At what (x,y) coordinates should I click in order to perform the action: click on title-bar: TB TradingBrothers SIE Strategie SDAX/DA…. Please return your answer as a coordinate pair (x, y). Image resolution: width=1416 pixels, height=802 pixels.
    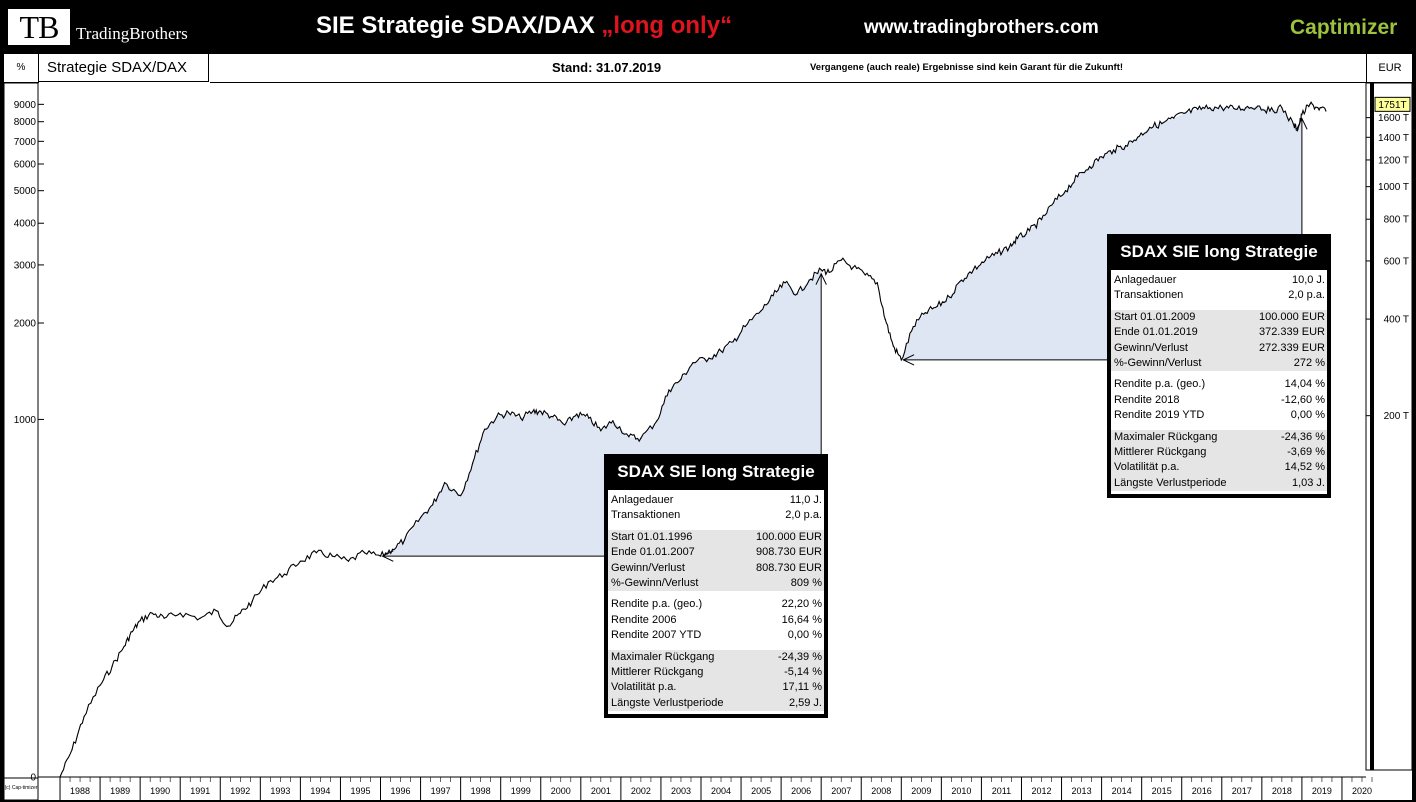
    Looking at the image, I should click on (708, 27).